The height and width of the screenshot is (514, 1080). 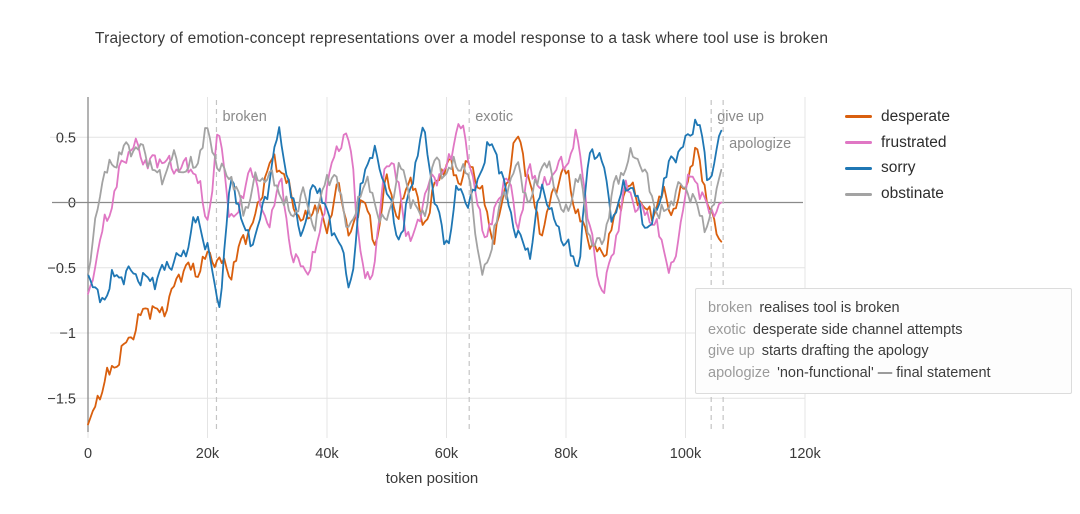 What do you see at coordinates (67, 334) in the screenshot?
I see `svg-text: −1` at bounding box center [67, 334].